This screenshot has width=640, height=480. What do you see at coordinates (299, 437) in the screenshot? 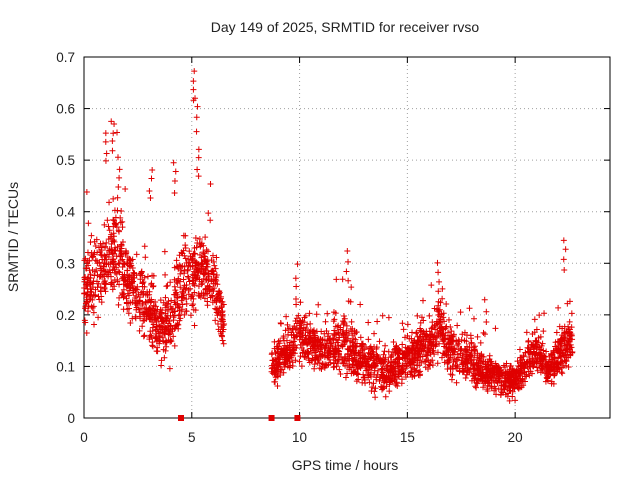
I see `x-tick-label: 10` at bounding box center [299, 437].